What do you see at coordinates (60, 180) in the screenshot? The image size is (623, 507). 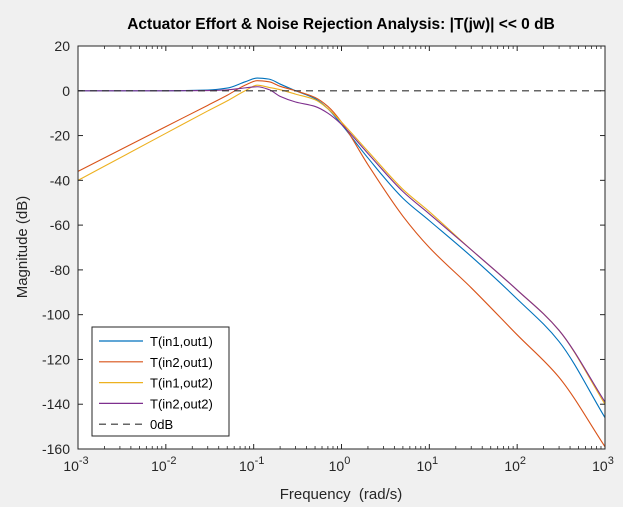 I see `y-tick-label: -40` at bounding box center [60, 180].